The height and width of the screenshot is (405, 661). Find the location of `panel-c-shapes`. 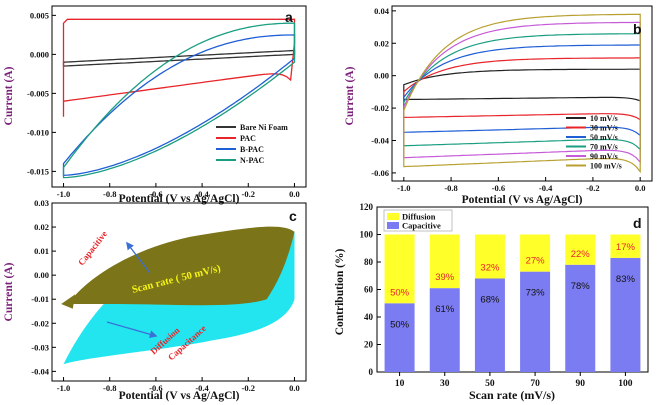

panel-c-shapes is located at coordinates (178, 295).